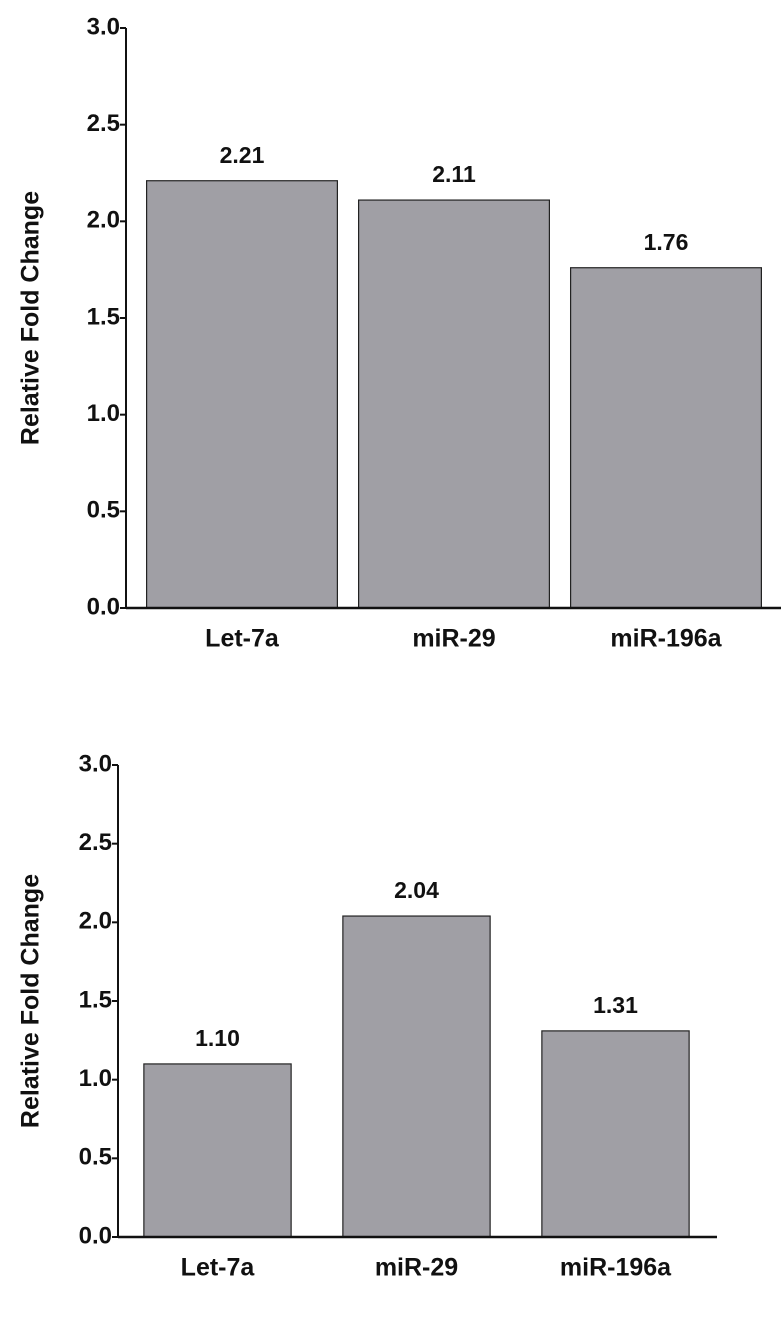  Describe the element at coordinates (416, 890) in the screenshot. I see `value-label: 2.04` at that location.